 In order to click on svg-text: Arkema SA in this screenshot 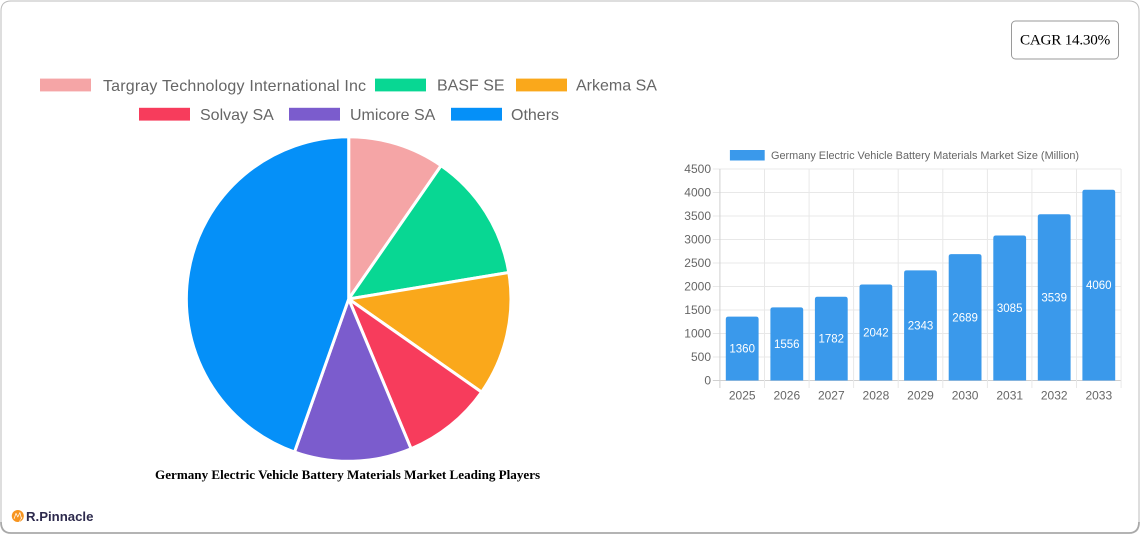, I will do `click(616, 86)`.